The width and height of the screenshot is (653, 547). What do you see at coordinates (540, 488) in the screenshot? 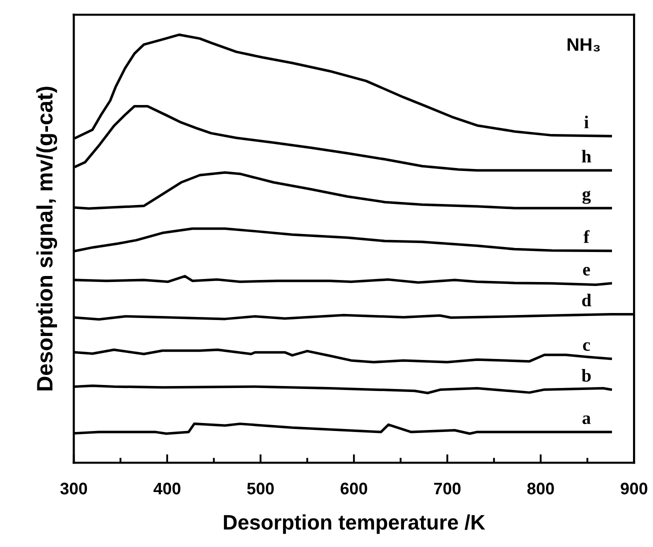
I see `x-tick-label: 800` at bounding box center [540, 488].